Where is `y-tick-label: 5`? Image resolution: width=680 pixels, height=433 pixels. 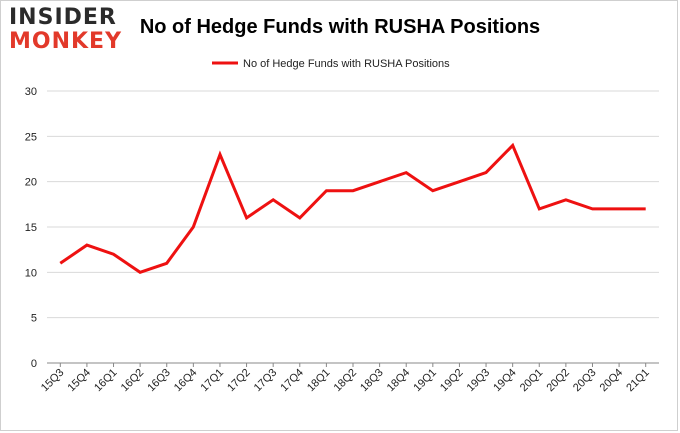
y-tick-label: 5 is located at coordinates (34, 319).